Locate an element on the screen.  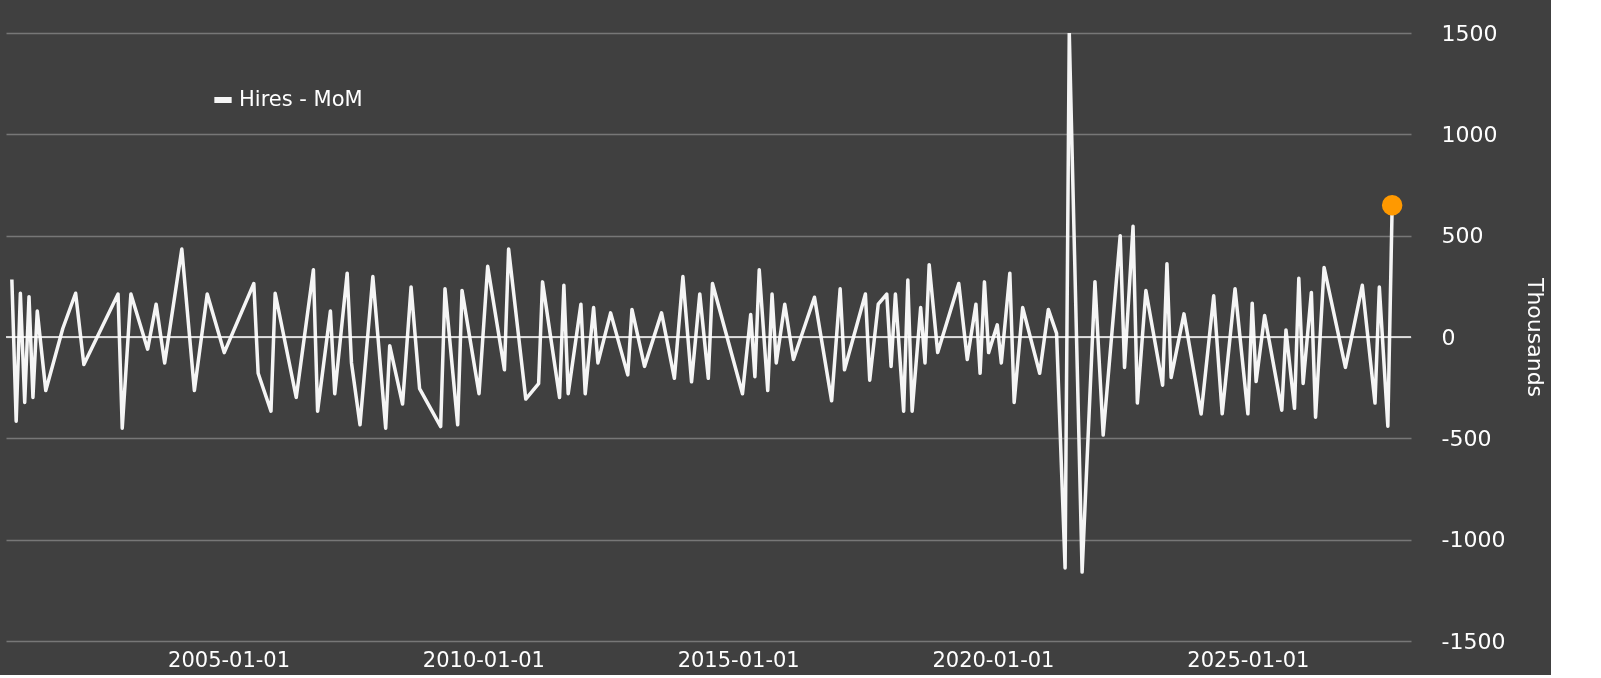
y-tick-label: 0 is located at coordinates (1448, 337).